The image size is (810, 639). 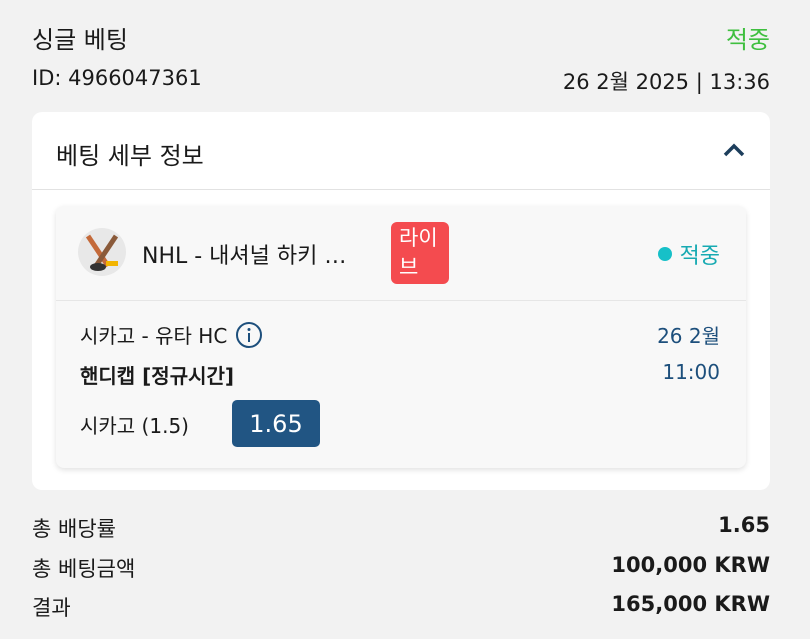 What do you see at coordinates (134, 426) in the screenshot?
I see `selection-name: 시카고 (1.5)` at bounding box center [134, 426].